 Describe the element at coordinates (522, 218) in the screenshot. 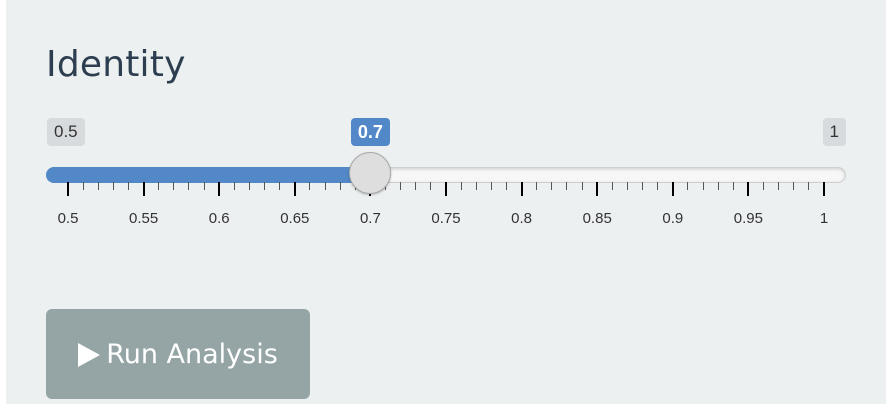

I see `slider-tick-label: 0.8` at that location.